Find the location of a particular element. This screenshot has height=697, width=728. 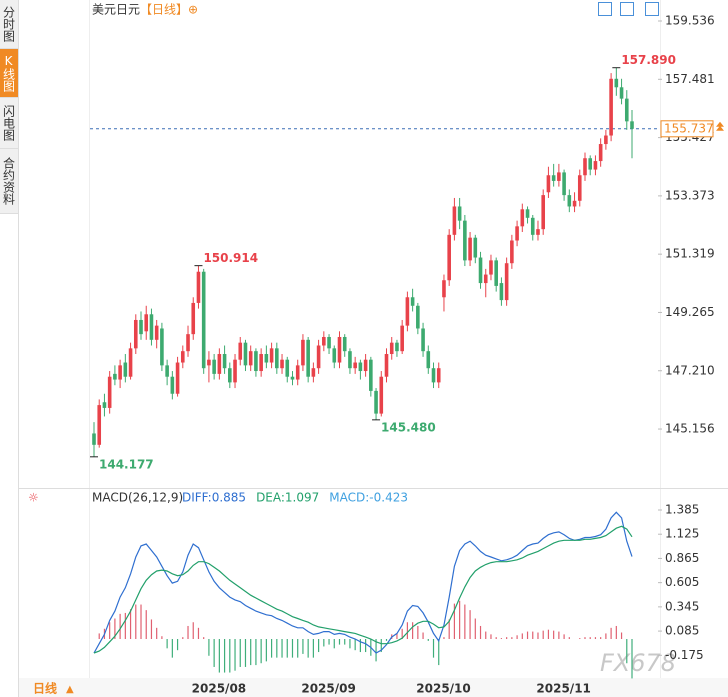

footer-arrow: ▲ is located at coordinates (70, 689).